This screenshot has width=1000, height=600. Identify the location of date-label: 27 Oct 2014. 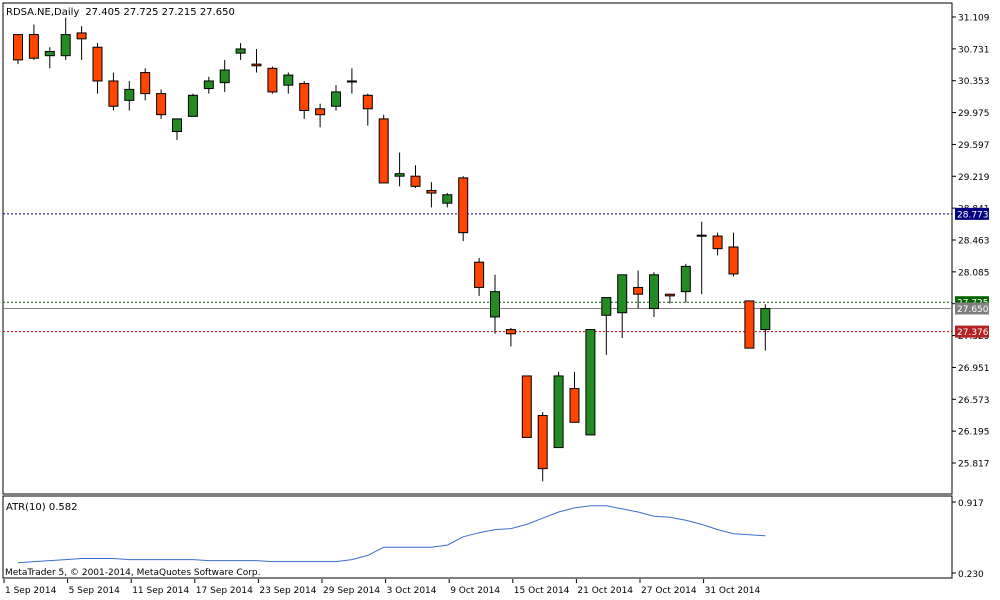
(669, 591).